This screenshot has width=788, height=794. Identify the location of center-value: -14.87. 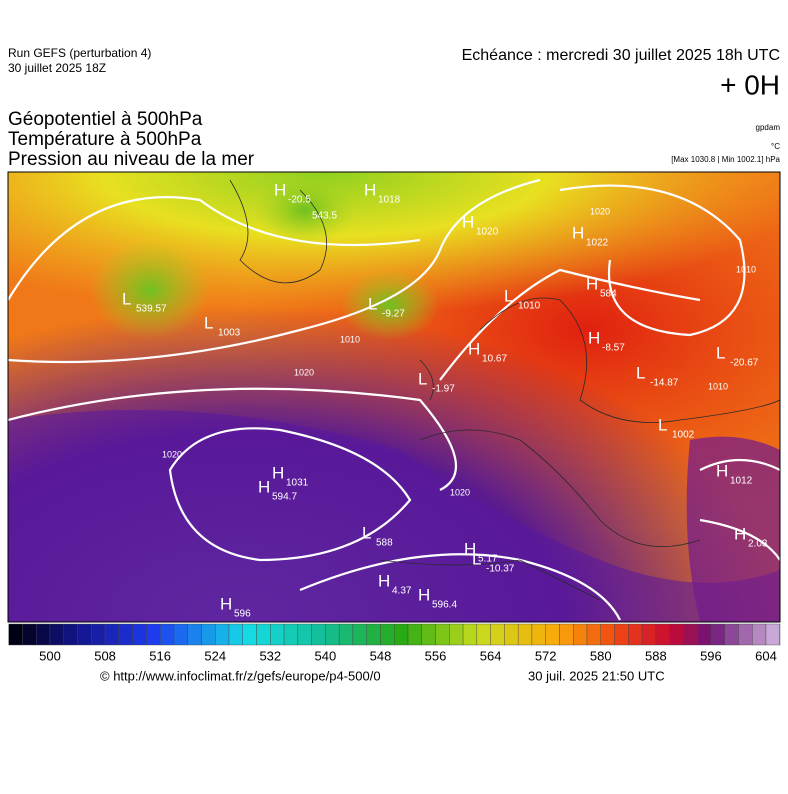
(664, 383).